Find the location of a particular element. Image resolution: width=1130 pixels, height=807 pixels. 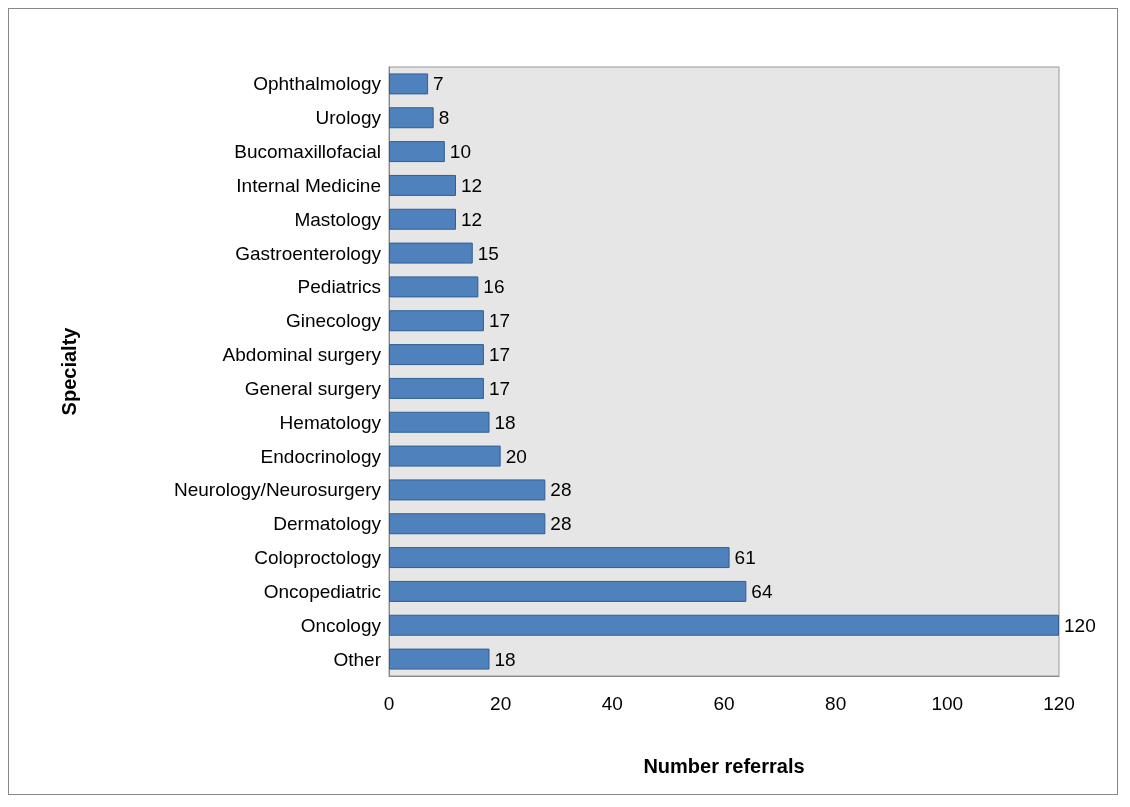

y-tick-label: Ophthalmology is located at coordinates (317, 84).